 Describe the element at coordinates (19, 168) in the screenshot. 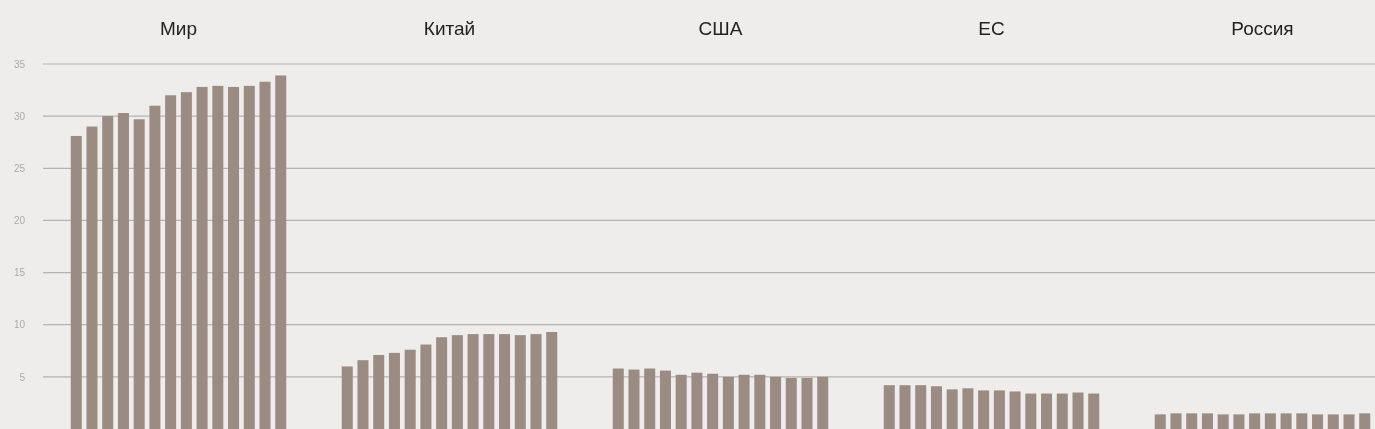

I see `y-tick-label: 25` at that location.